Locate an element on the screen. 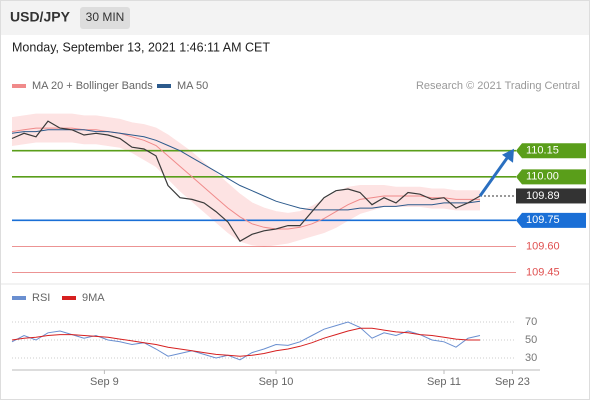 The image size is (590, 400). target-arrowhead is located at coordinates (508, 155).